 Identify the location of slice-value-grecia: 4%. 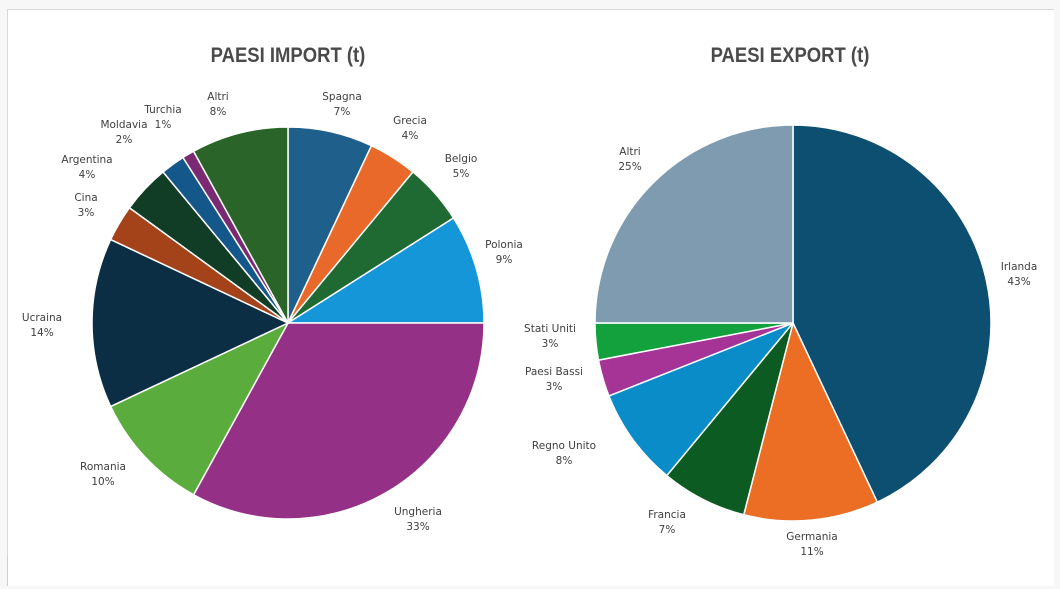
(410, 136).